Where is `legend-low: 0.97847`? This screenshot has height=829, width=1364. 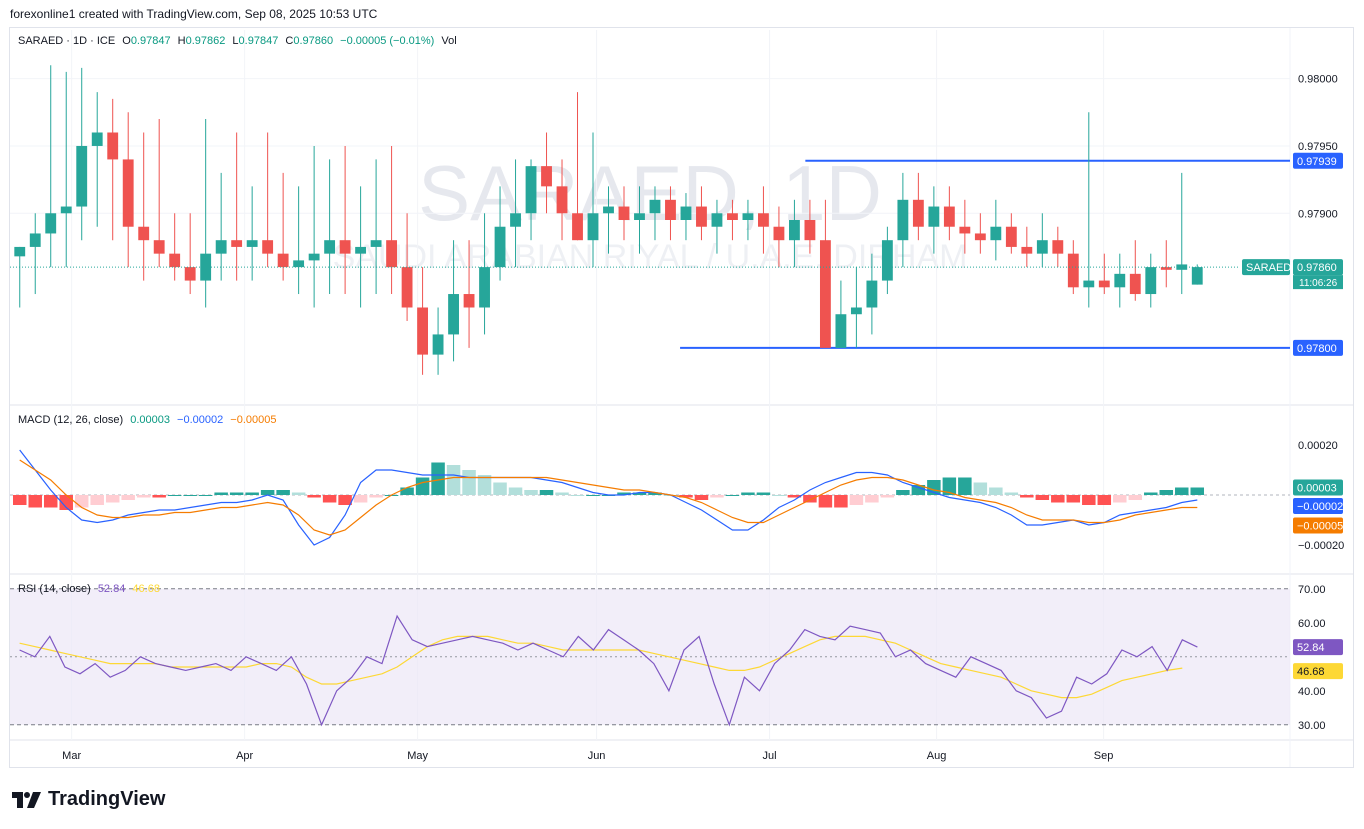
legend-low: 0.97847 is located at coordinates (258, 41).